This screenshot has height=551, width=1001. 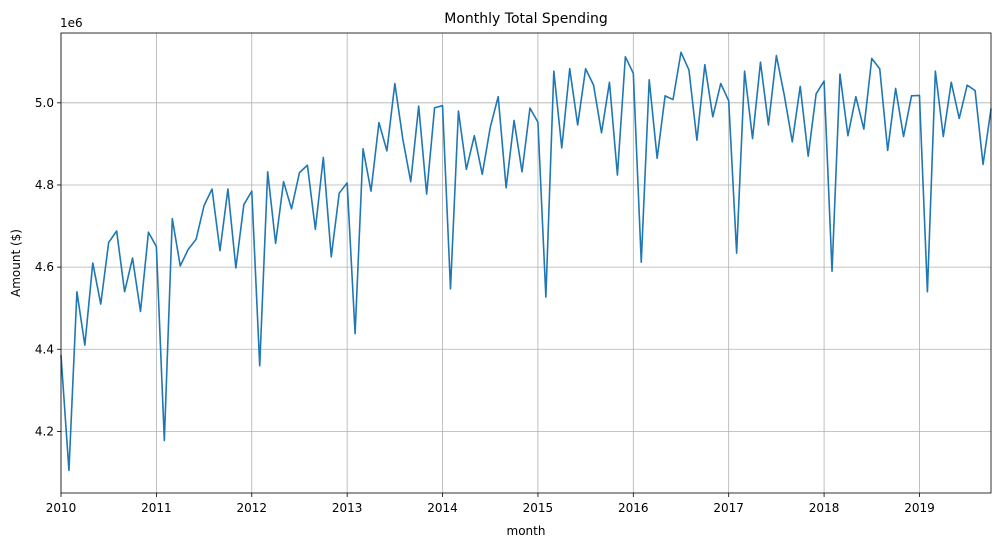 I want to click on x-tick-label: 2012, so click(x=251, y=508).